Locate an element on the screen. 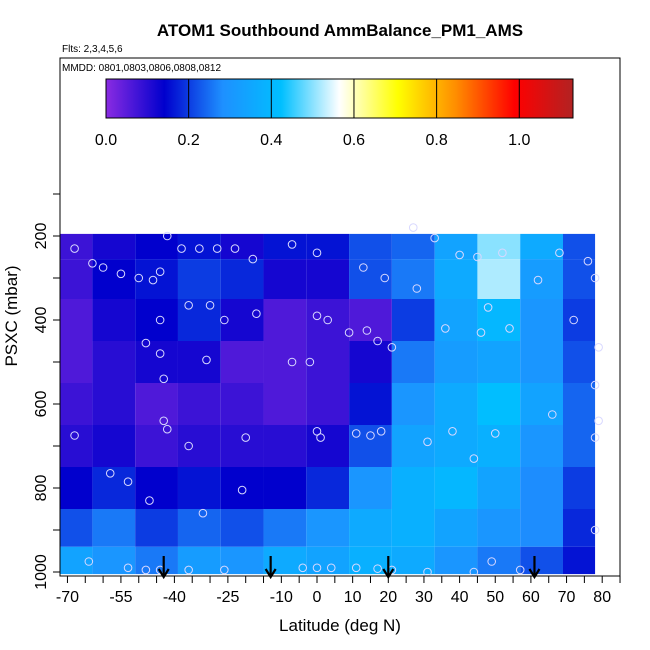 Image resolution: width=650 pixels, height=650 pixels. x-tick-label: 40 is located at coordinates (460, 597).